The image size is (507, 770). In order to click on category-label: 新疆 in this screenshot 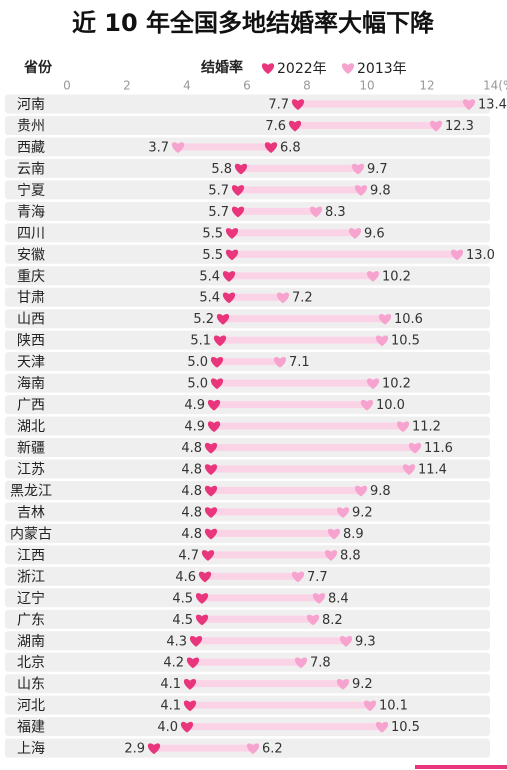, I will do `click(31, 449)`.